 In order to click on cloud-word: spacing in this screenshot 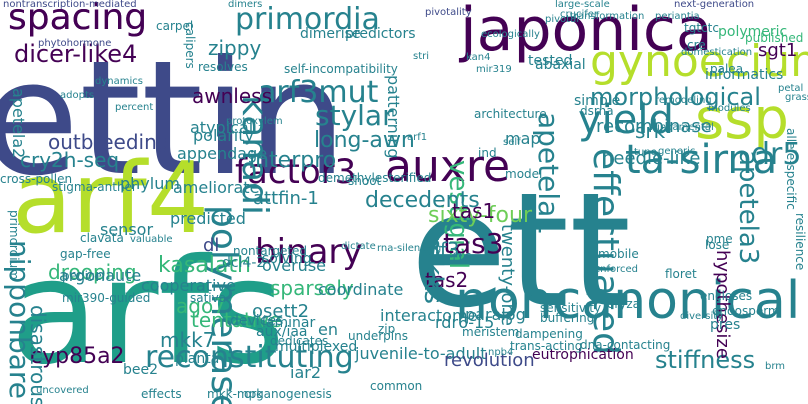, I will do `click(78, 19)`.